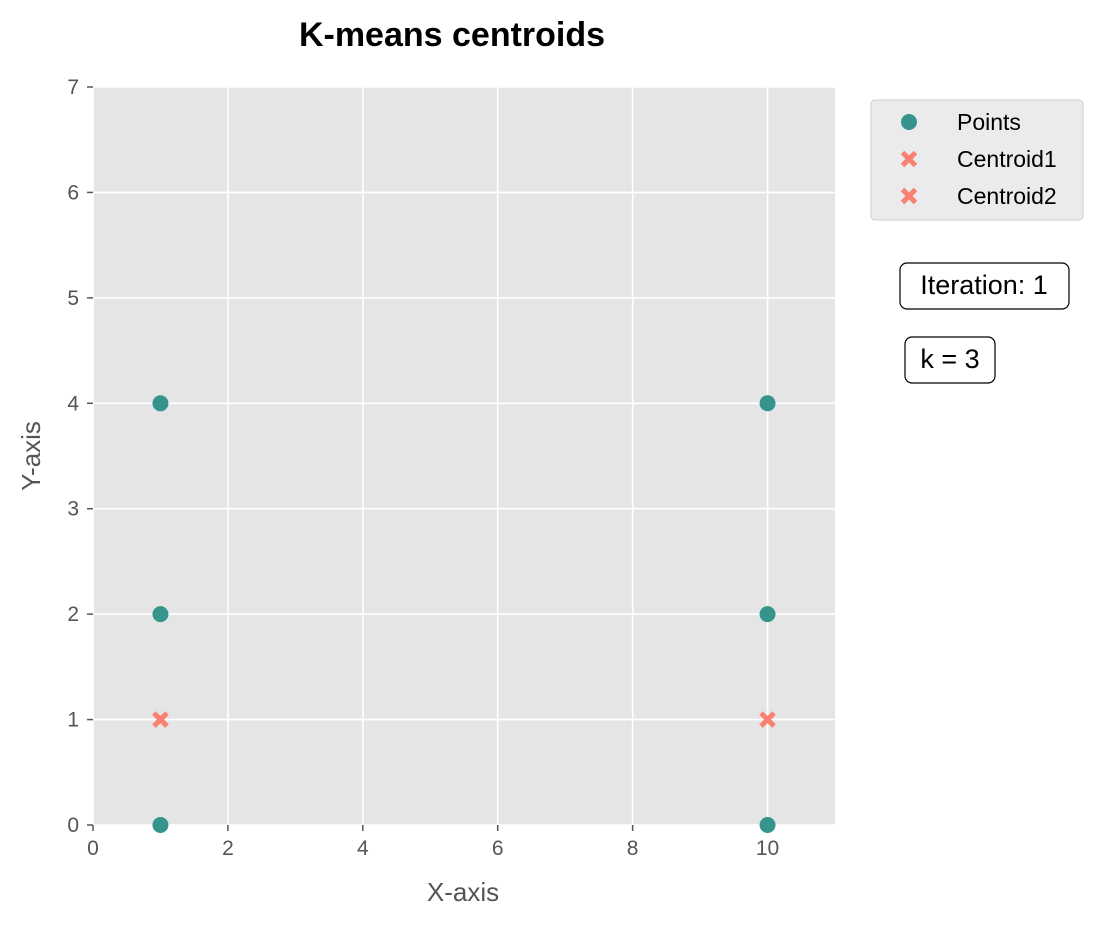 This screenshot has width=1102, height=927. Describe the element at coordinates (452, 35) in the screenshot. I see `chart-title: K-means centroids` at that location.